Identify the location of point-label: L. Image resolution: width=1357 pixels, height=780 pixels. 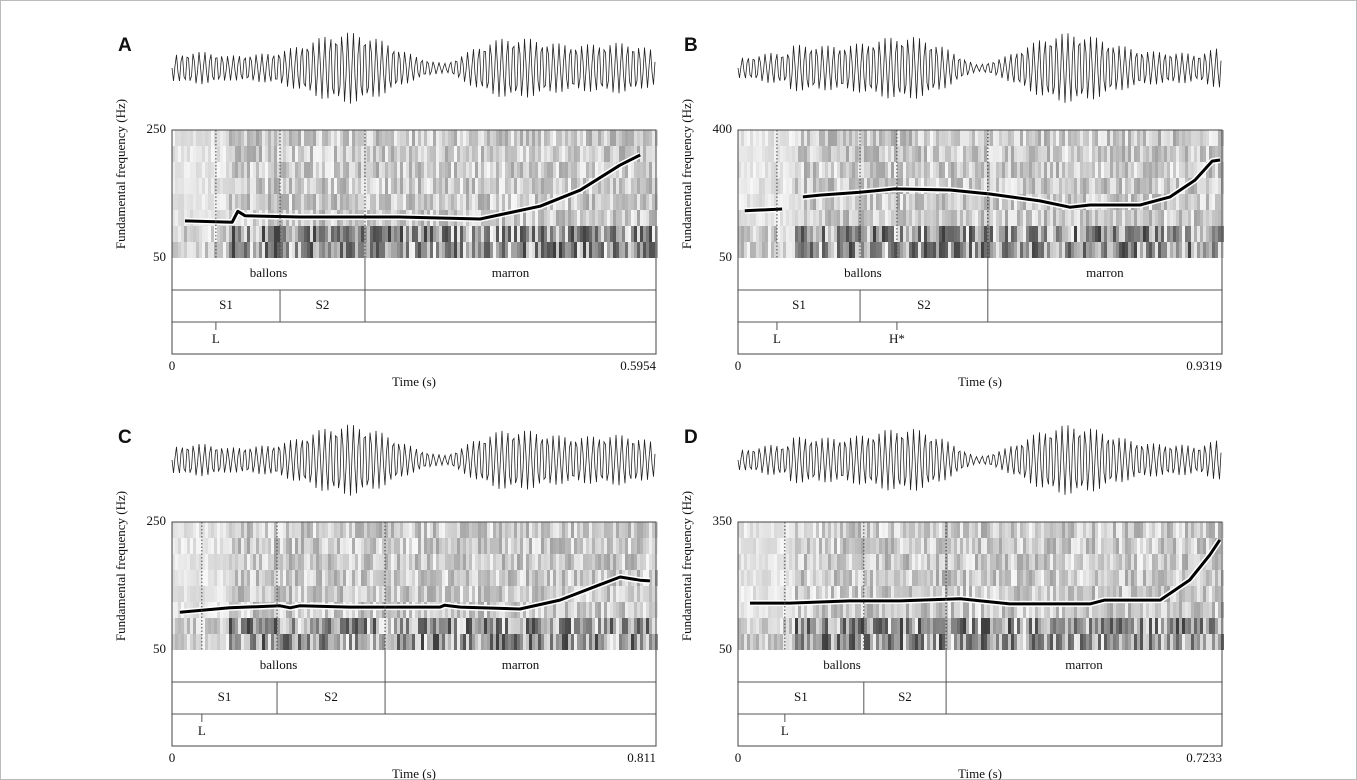
(202, 730).